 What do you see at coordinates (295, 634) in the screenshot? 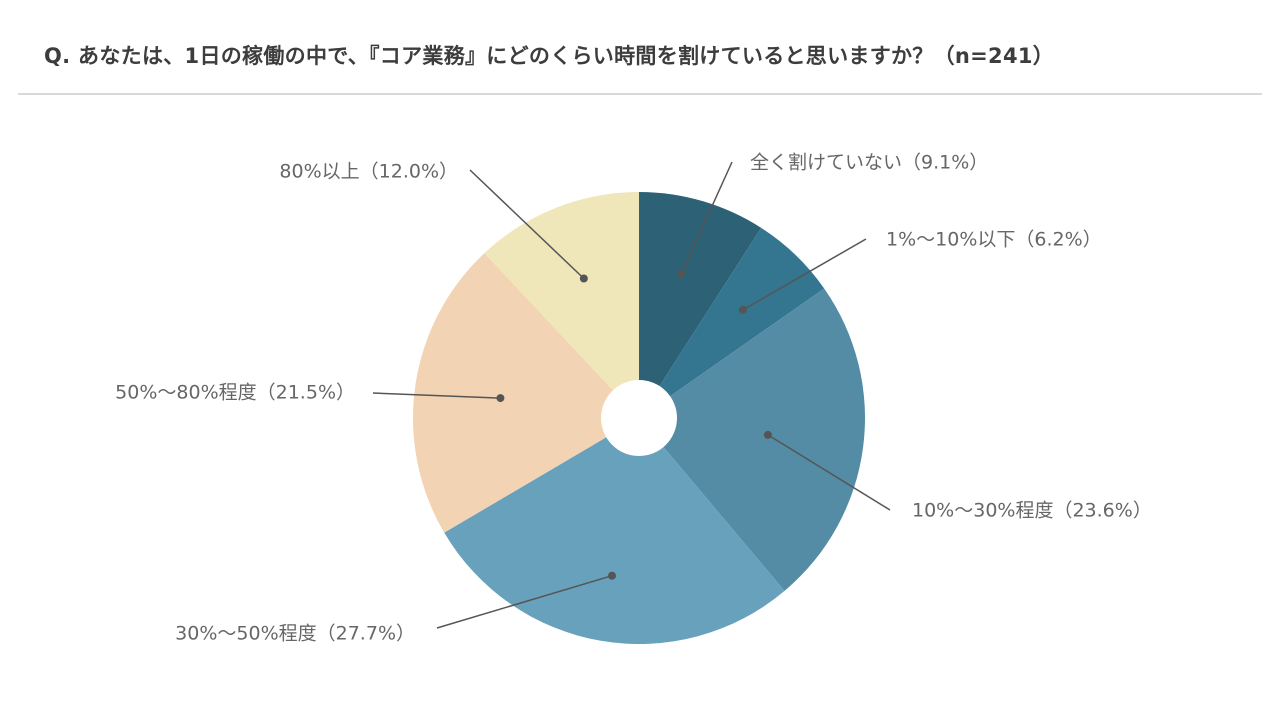
I see `slice-label: 30%〜50%程度（27.7%）` at bounding box center [295, 634].